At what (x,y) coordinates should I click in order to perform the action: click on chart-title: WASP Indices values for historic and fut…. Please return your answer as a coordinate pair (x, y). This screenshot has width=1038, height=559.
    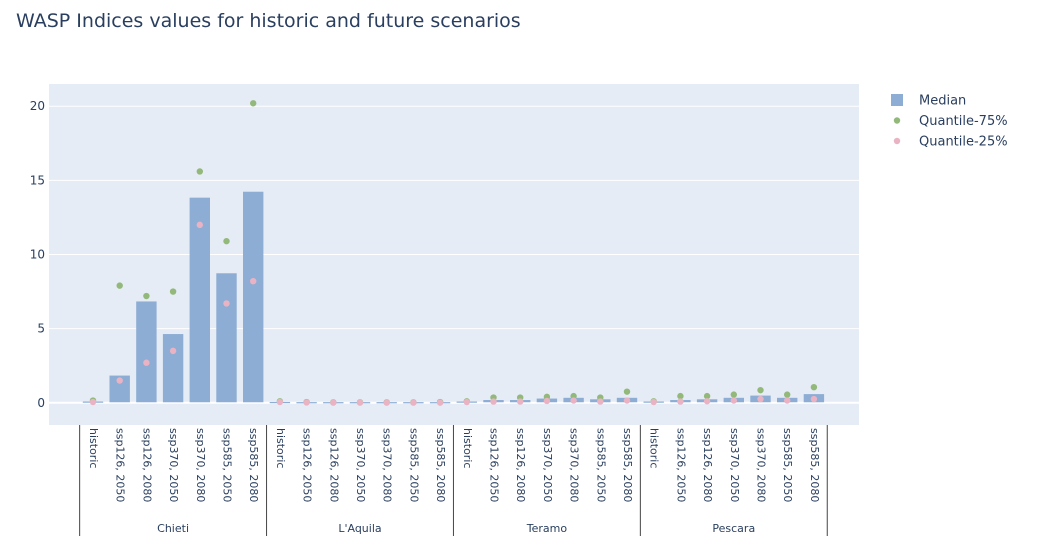
    Looking at the image, I should click on (268, 21).